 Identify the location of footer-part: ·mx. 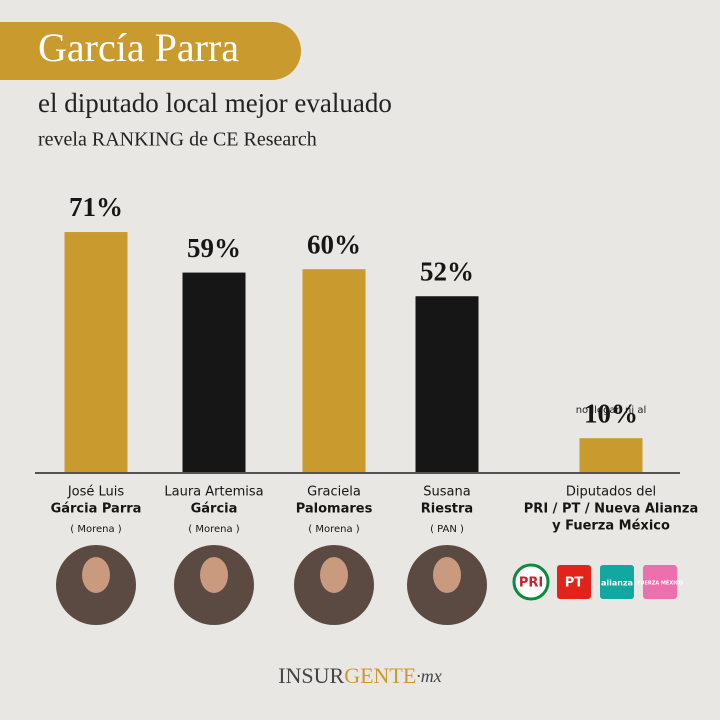
(429, 676).